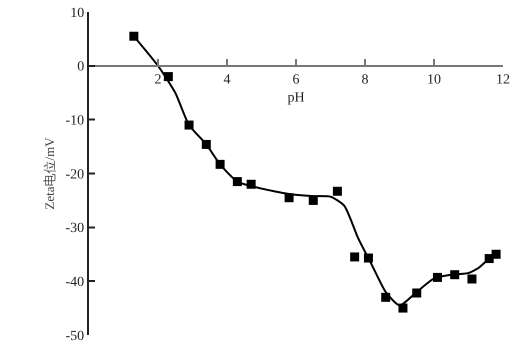 The height and width of the screenshot is (358, 530). What do you see at coordinates (75, 228) in the screenshot?
I see `y-tick-label: -30` at bounding box center [75, 228].